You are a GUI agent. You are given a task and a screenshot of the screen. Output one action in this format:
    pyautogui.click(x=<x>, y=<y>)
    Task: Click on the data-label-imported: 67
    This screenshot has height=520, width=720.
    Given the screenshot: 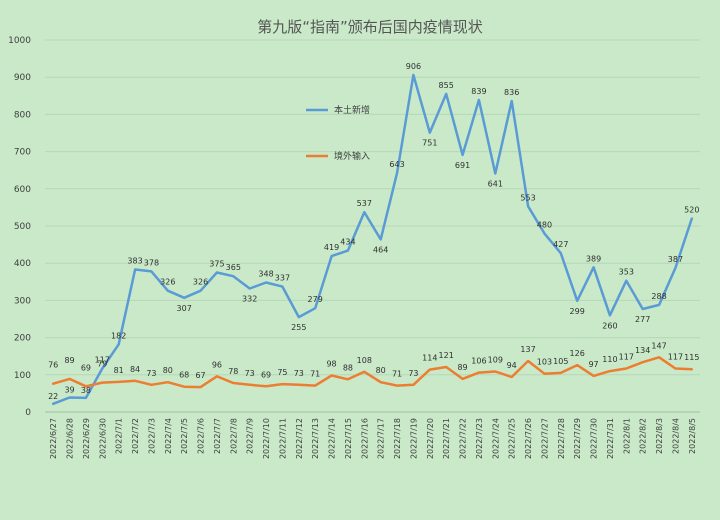 What is the action you would take?
    pyautogui.click(x=200, y=375)
    